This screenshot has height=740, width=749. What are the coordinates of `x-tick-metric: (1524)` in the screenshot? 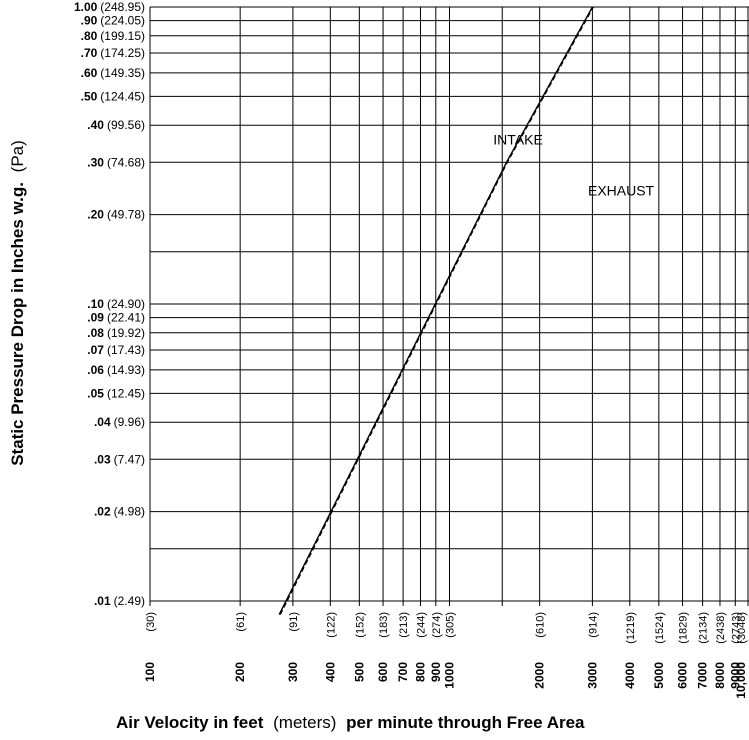 It's located at (660, 628).